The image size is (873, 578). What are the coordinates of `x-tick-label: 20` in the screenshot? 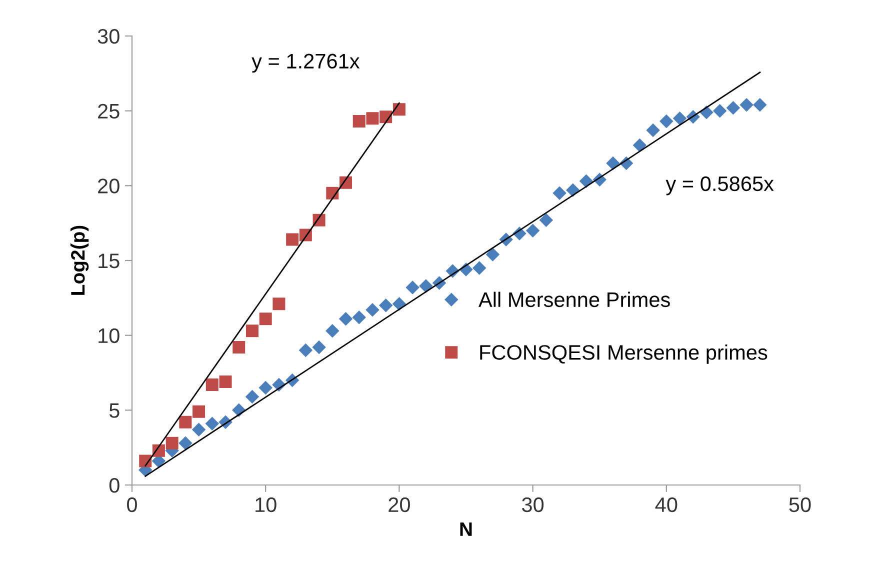 It's located at (399, 504).